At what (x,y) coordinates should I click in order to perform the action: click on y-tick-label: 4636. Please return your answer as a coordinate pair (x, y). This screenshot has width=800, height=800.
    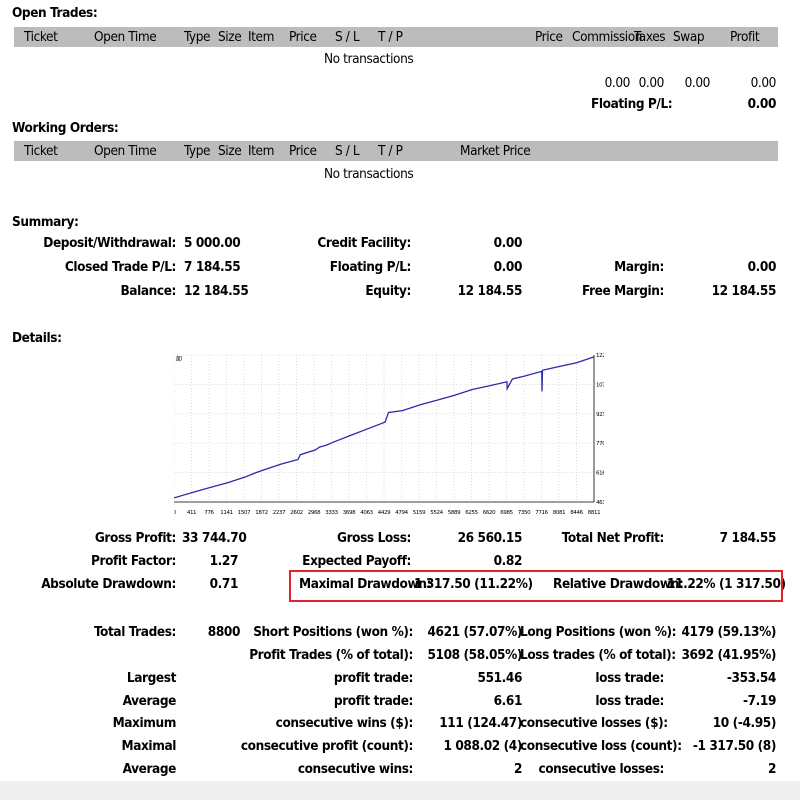
    Looking at the image, I should click on (600, 503).